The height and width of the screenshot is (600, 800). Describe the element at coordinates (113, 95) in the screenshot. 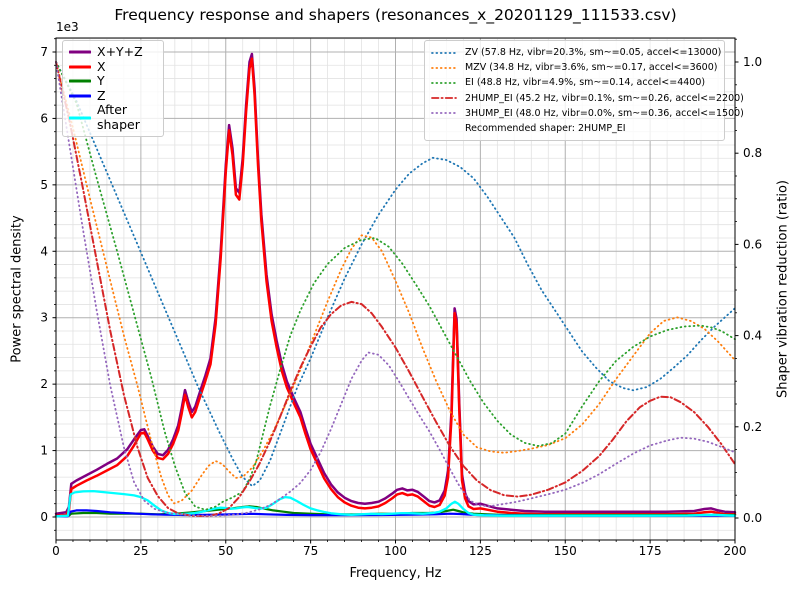

I see `legend-item: Z` at that location.